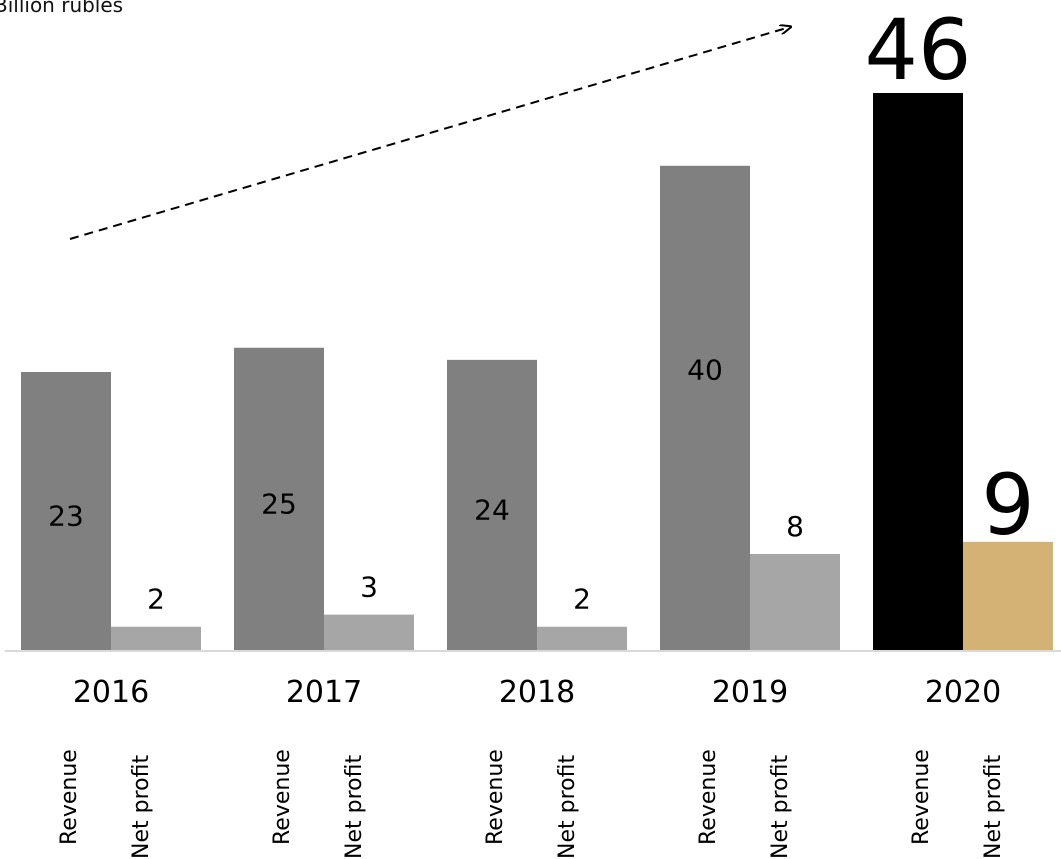 The height and width of the screenshot is (859, 1061). What do you see at coordinates (324, 692) in the screenshot?
I see `category-label-2017: 2017` at bounding box center [324, 692].